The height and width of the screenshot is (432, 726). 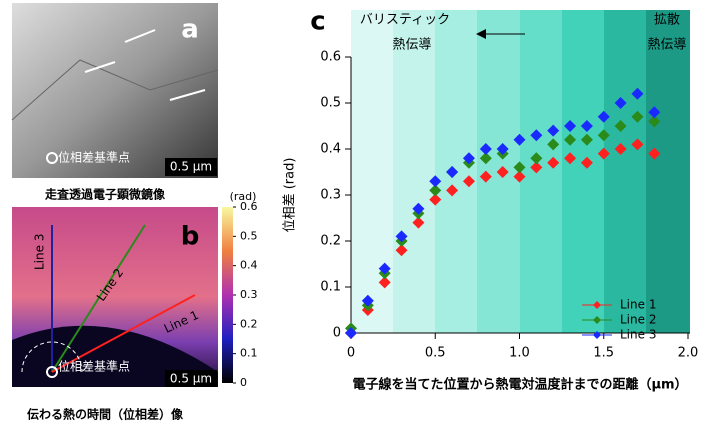 What do you see at coordinates (638, 305) in the screenshot?
I see `legend-label: Line 1` at bounding box center [638, 305].